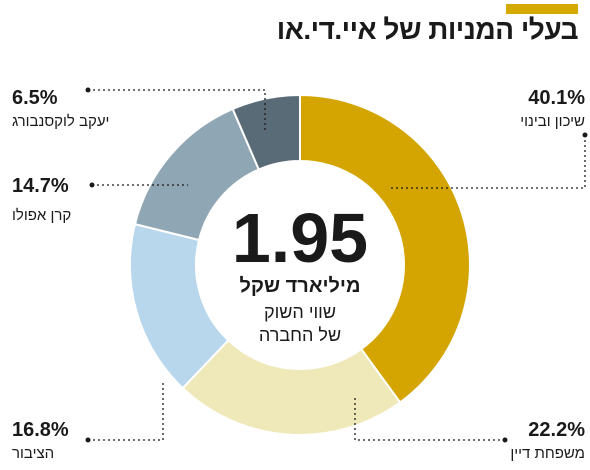  I want to click on center-line-1: שווי השוק, so click(300, 312).